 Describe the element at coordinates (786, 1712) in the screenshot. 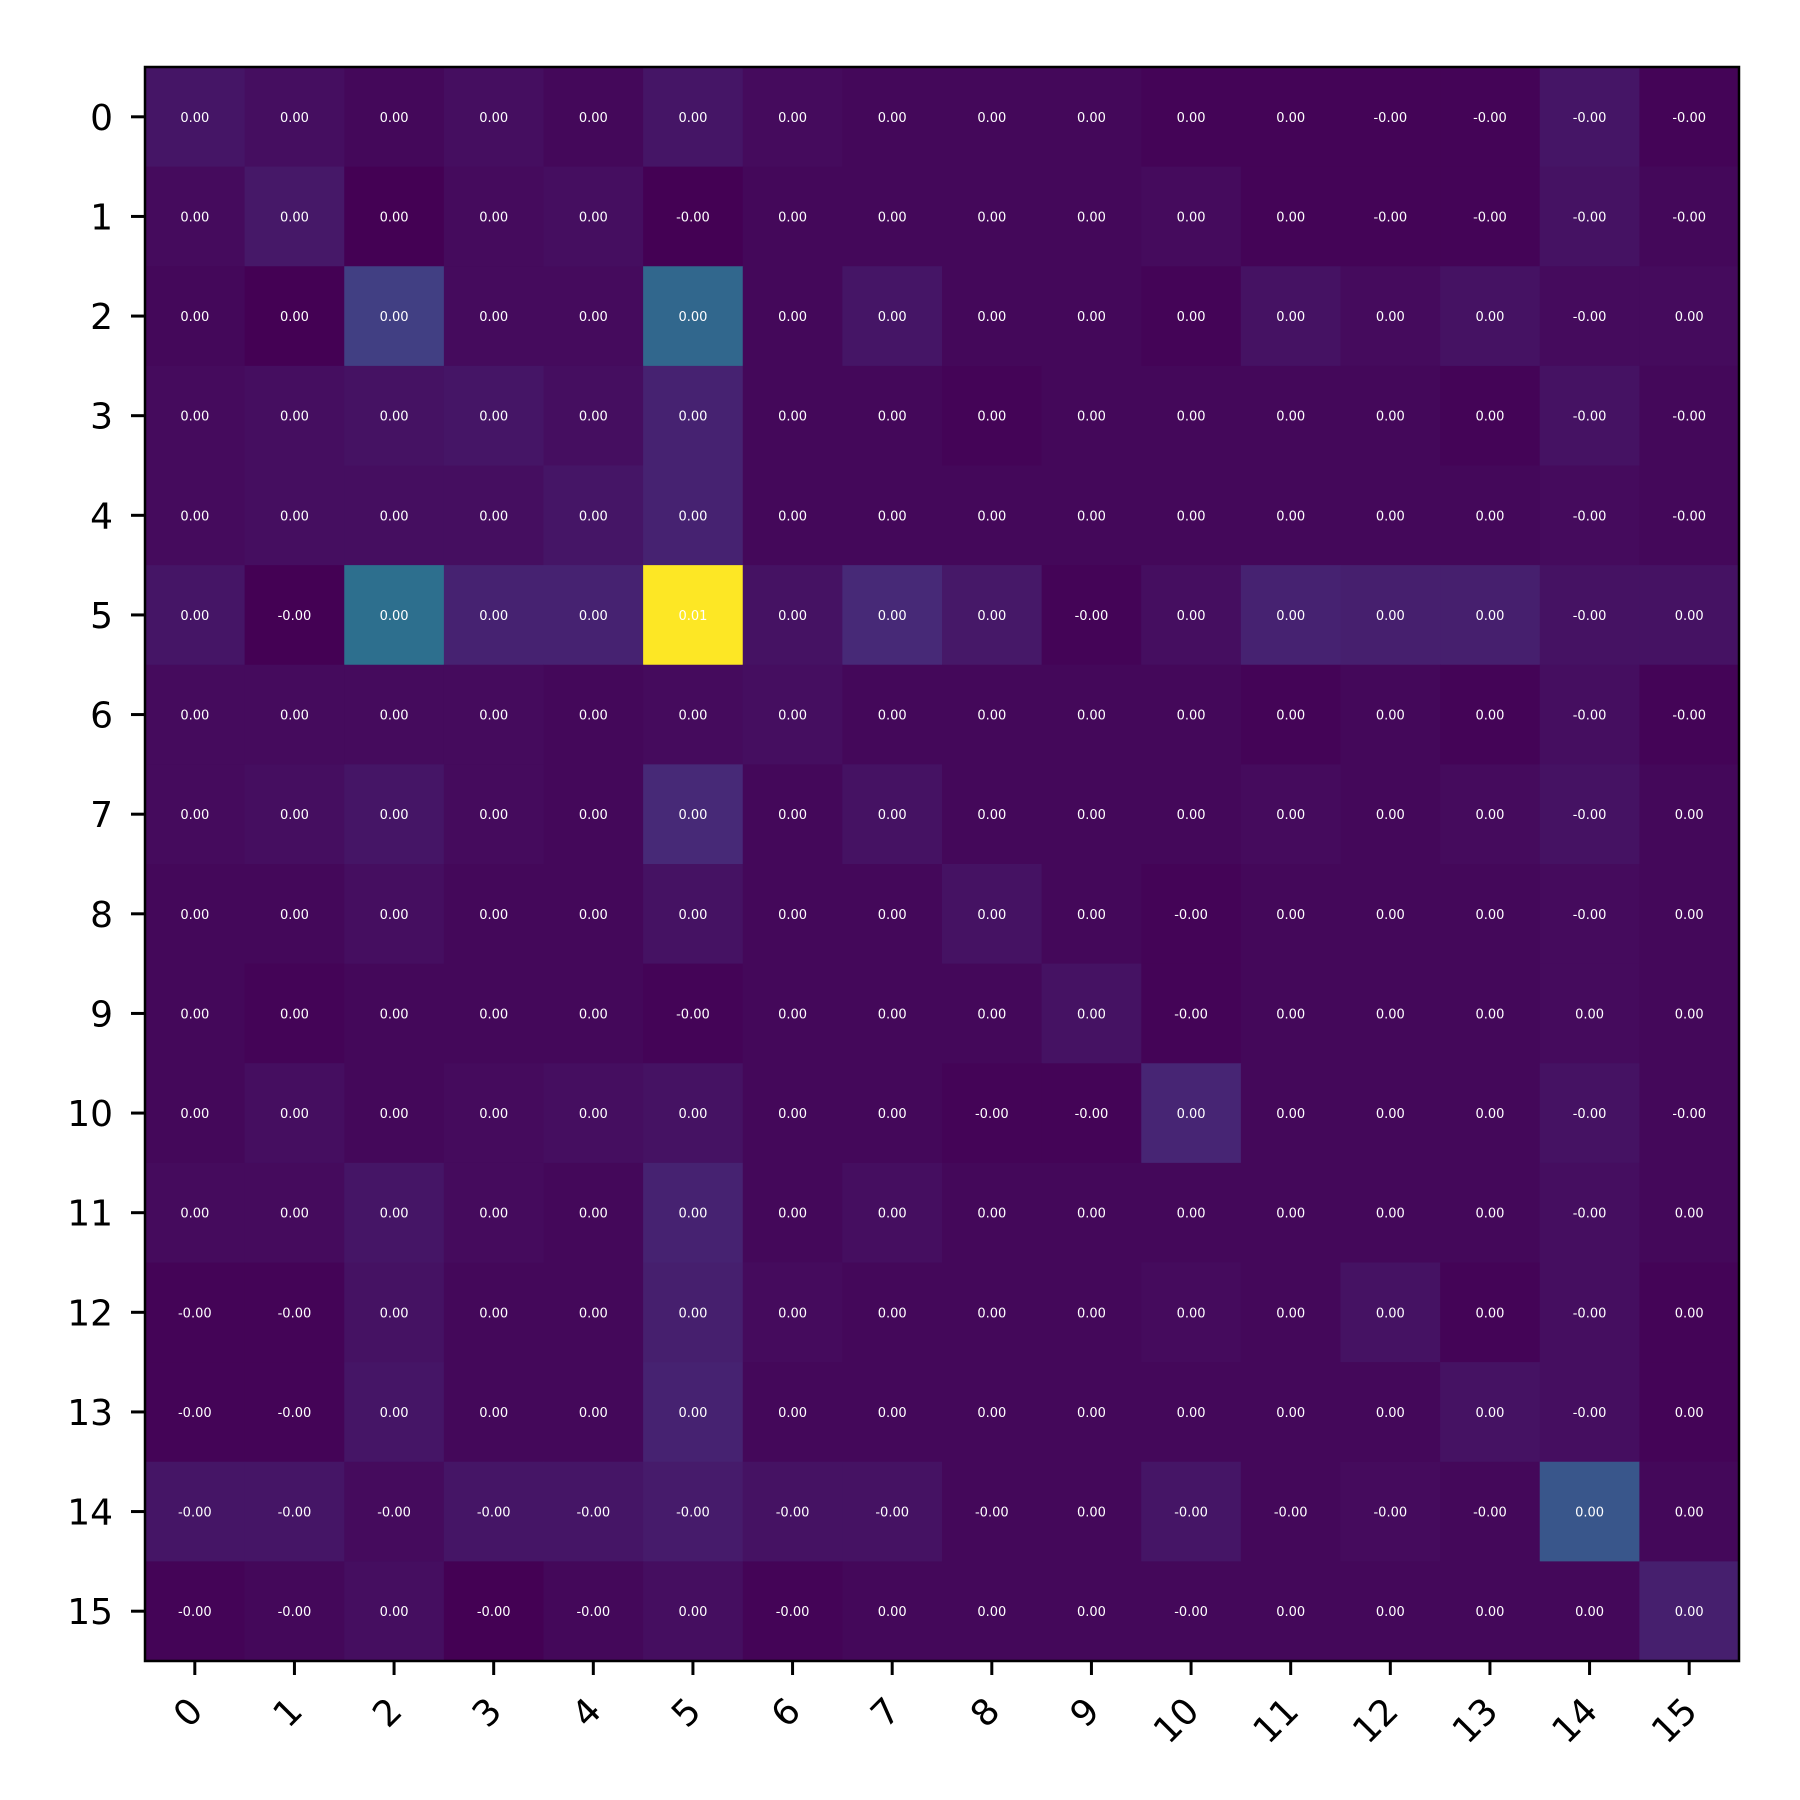

I see `x-tick-label: 6` at that location.